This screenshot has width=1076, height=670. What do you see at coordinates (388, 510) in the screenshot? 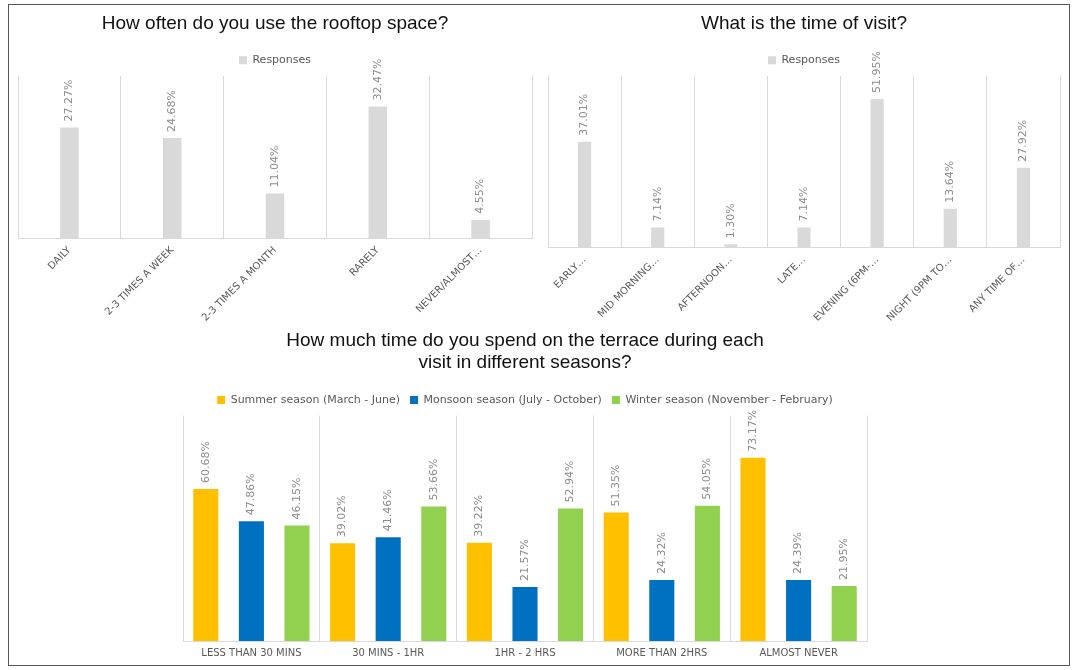
I see `data-label: 41.46%` at bounding box center [388, 510].